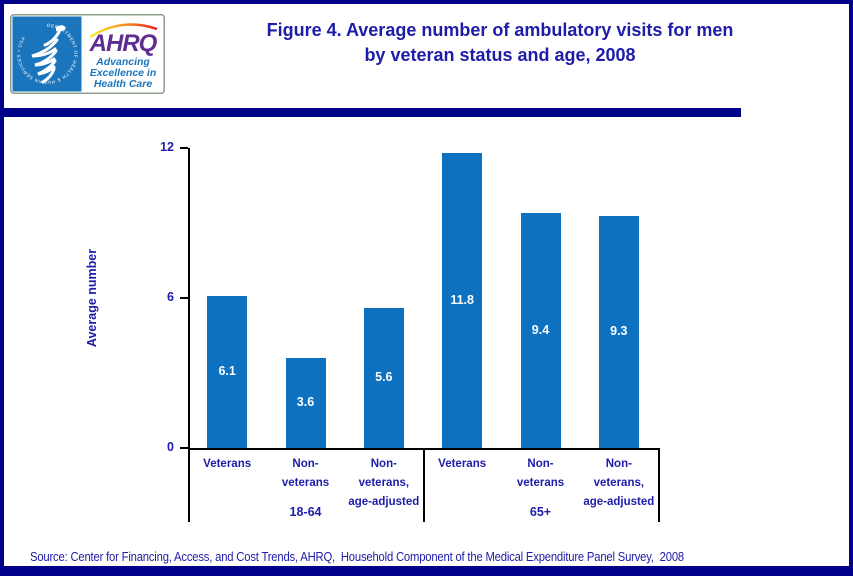 Image resolution: width=853 pixels, height=576 pixels. Describe the element at coordinates (92, 298) in the screenshot. I see `y-axis-title: Average number` at that location.